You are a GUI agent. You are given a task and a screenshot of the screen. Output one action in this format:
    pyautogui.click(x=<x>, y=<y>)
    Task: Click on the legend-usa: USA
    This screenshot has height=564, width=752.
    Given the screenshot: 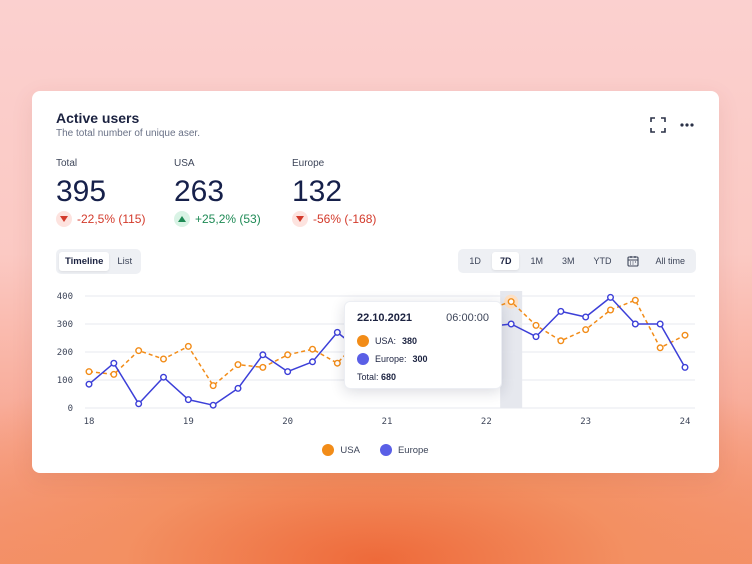 What is the action you would take?
    pyautogui.click(x=341, y=450)
    